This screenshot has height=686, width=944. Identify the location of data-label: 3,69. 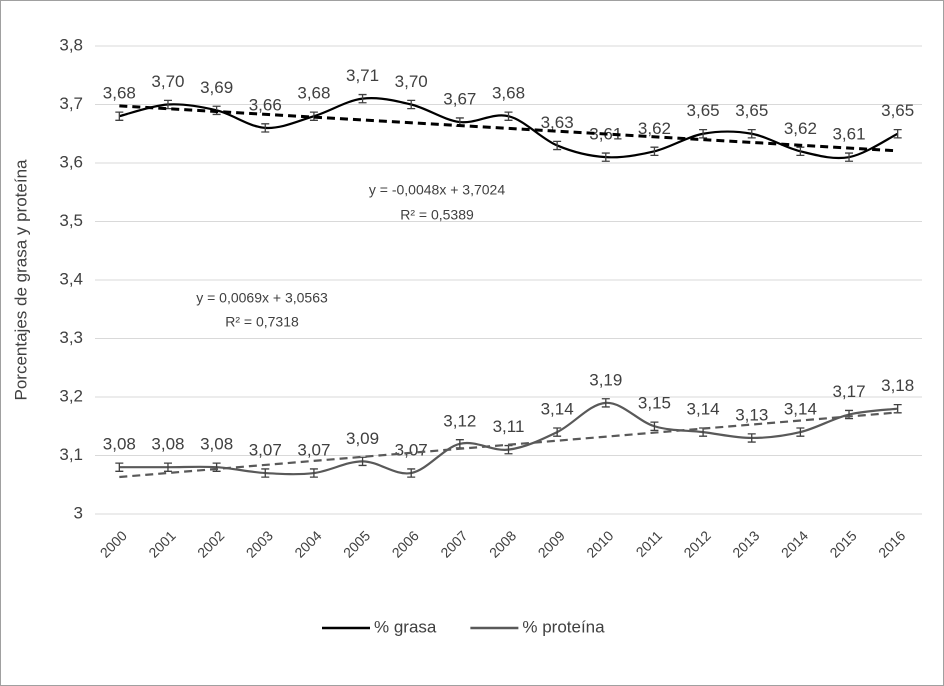
(216, 87).